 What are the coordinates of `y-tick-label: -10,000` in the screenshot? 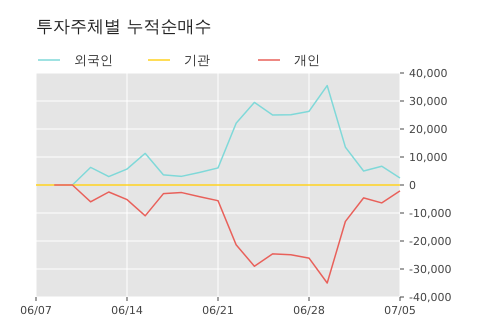 It's located at (430, 213).